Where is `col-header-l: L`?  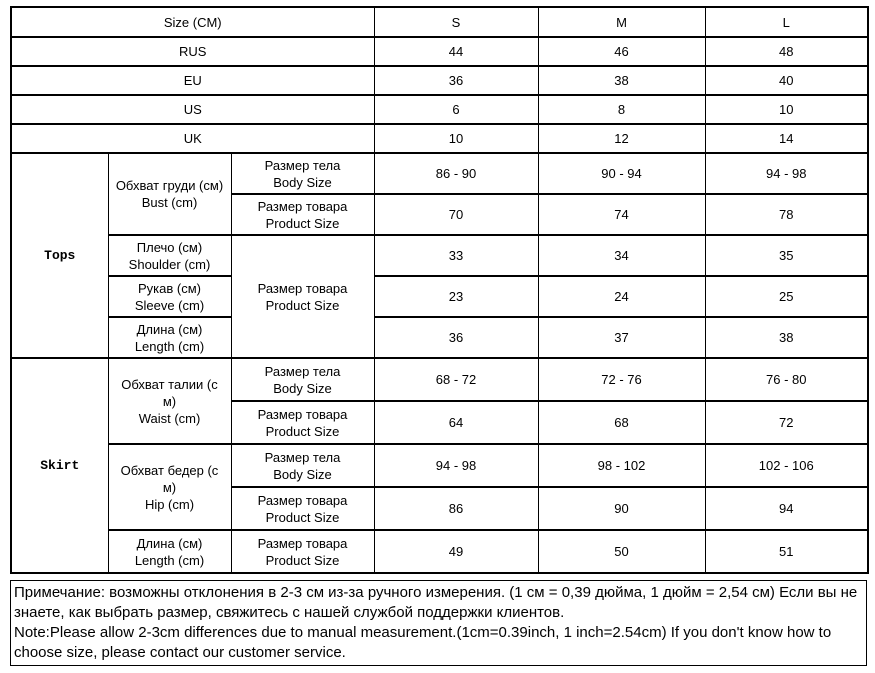 col-header-l: L is located at coordinates (786, 22).